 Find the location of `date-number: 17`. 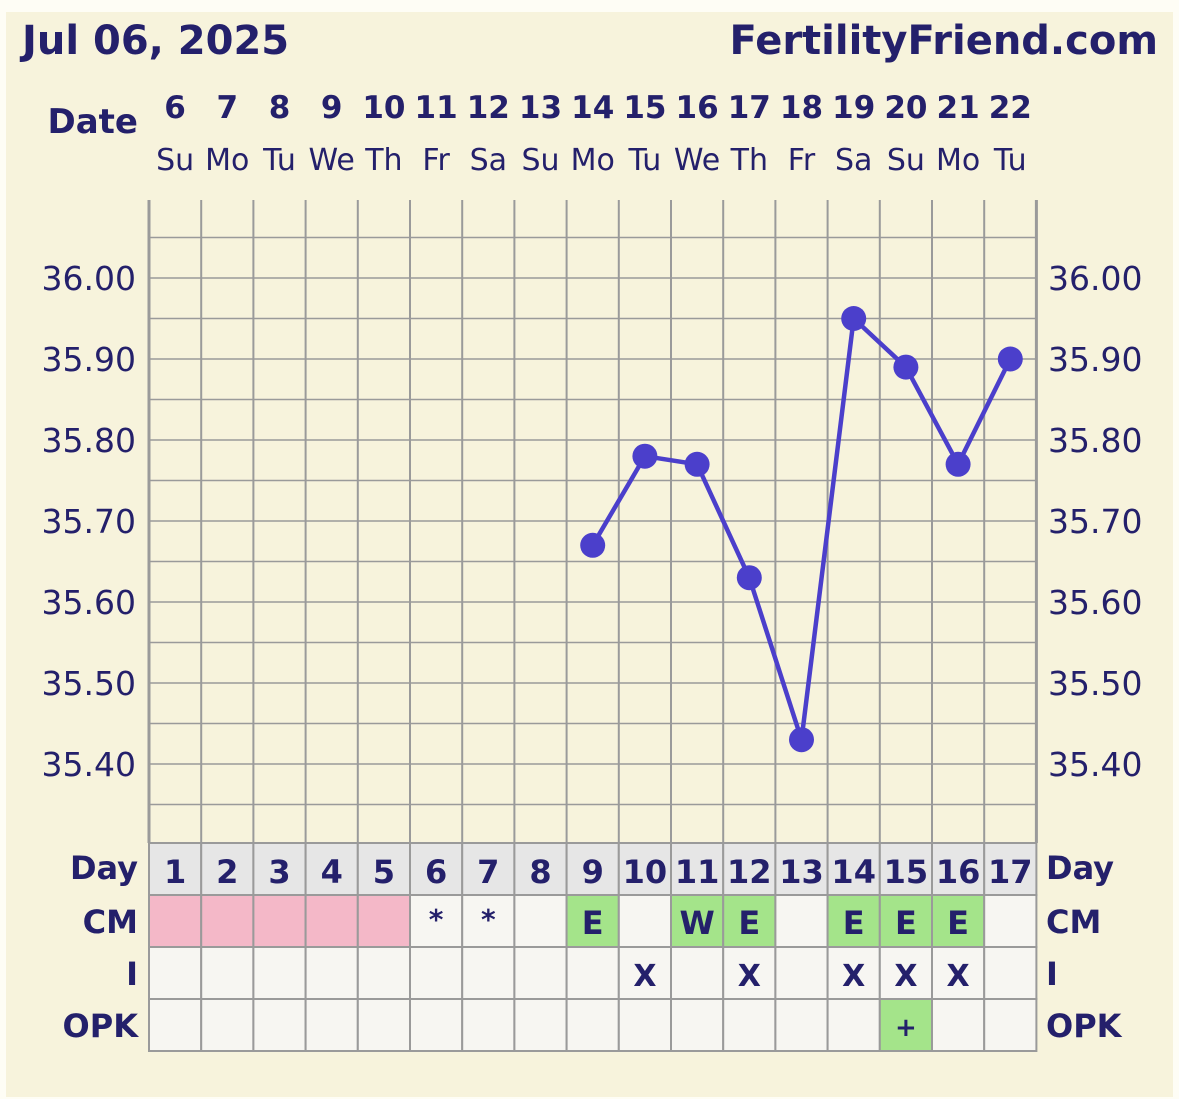

date-number: 17 is located at coordinates (749, 108).